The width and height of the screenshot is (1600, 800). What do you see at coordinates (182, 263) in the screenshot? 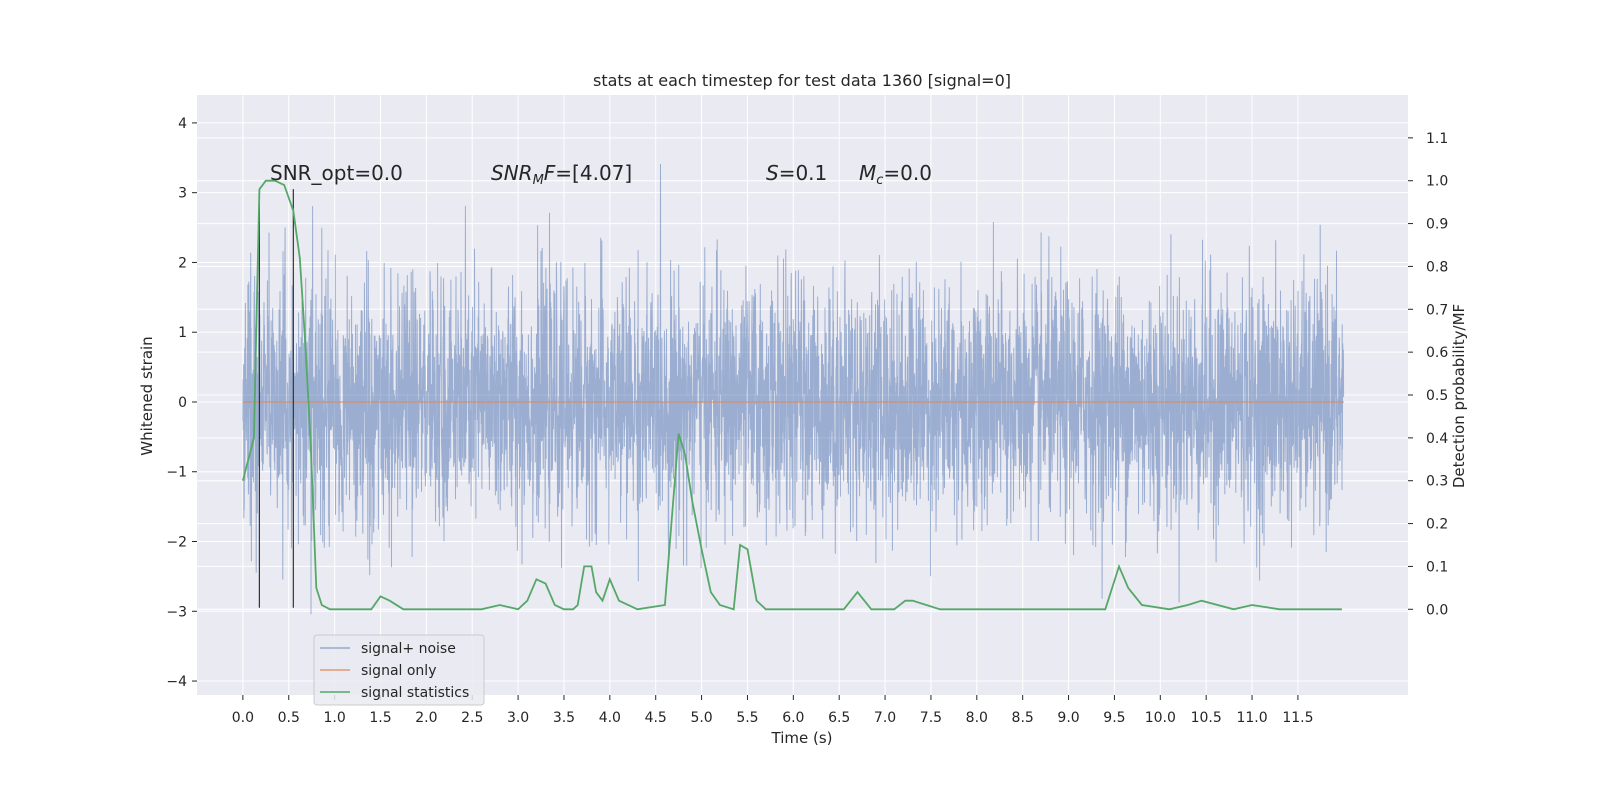
I see `y-tick-label: 2` at bounding box center [182, 263].